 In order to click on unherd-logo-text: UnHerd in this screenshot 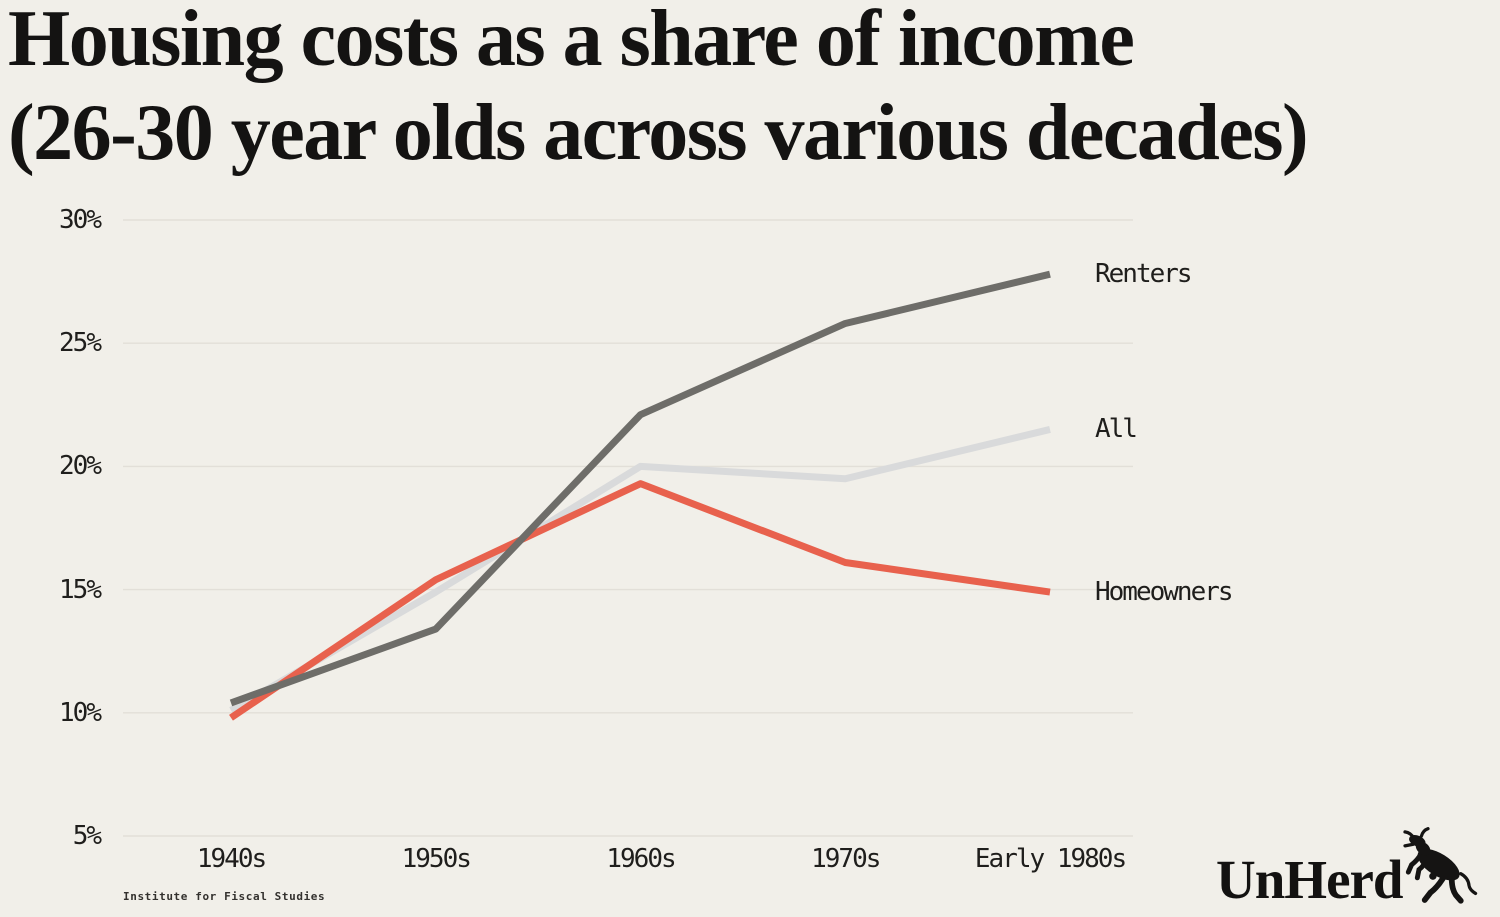, I will do `click(1309, 879)`.